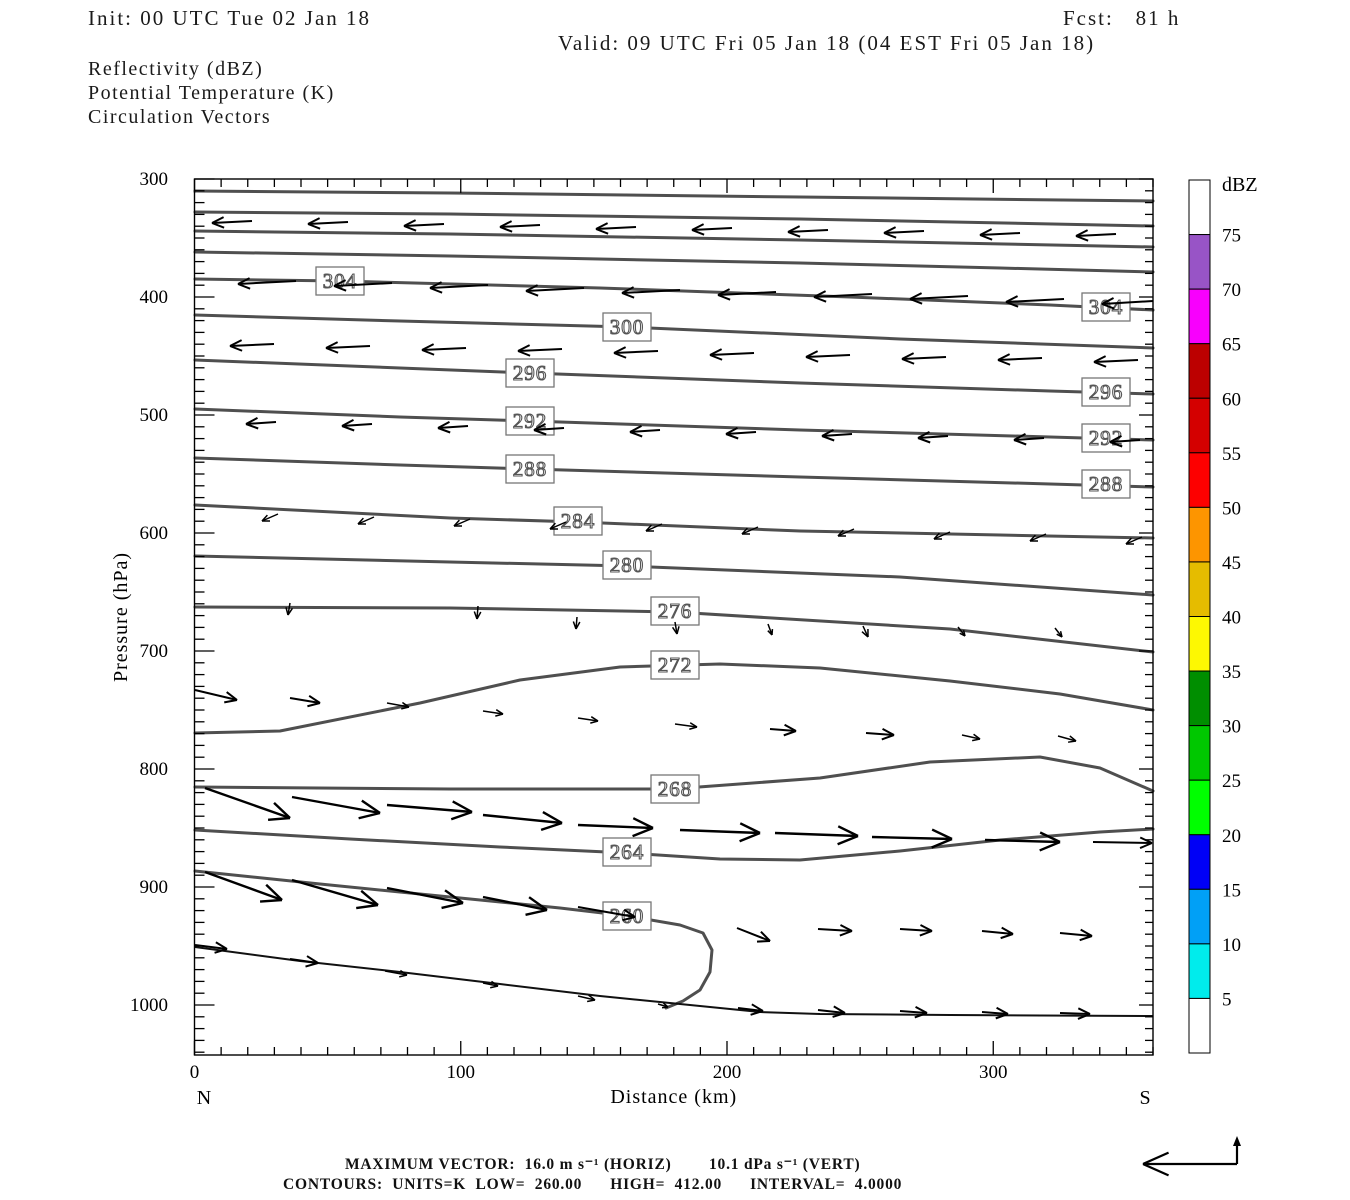 This screenshot has width=1350, height=1200. Describe the element at coordinates (1231, 618) in the screenshot. I see `colorbar-label-40: 40` at that location.